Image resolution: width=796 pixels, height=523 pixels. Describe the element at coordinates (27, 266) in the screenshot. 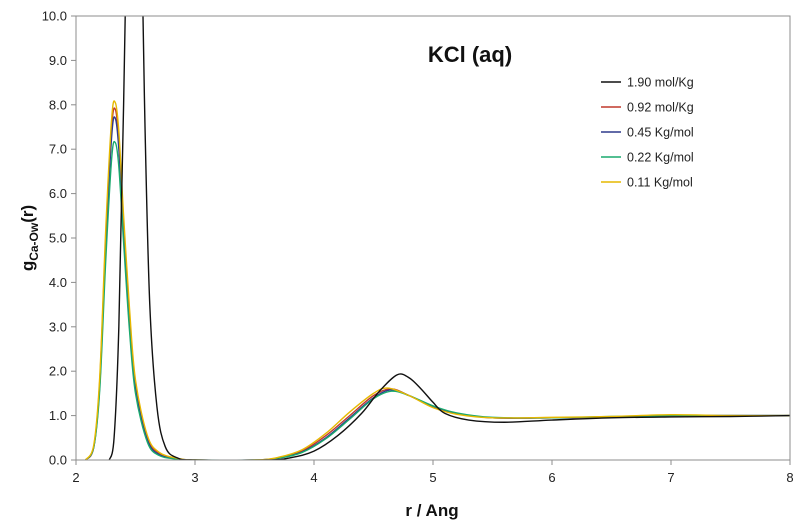

I see `y-axis-title-main: g` at that location.